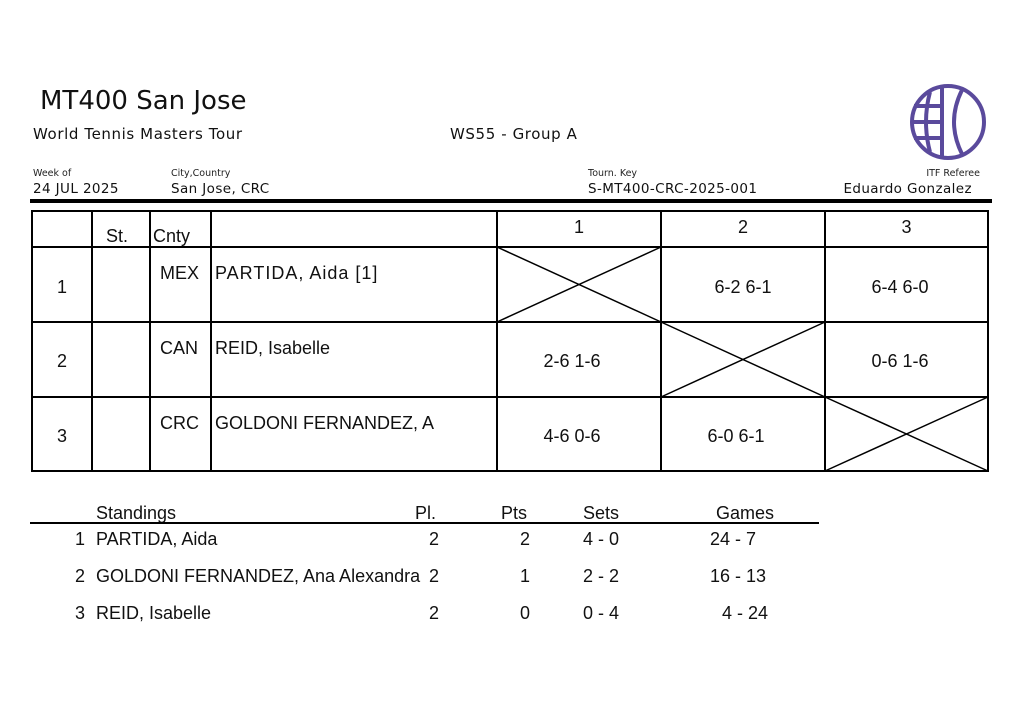 The image size is (1024, 724). Describe the element at coordinates (900, 361) in the screenshot. I see `row-score: 0-6 1-6` at that location.